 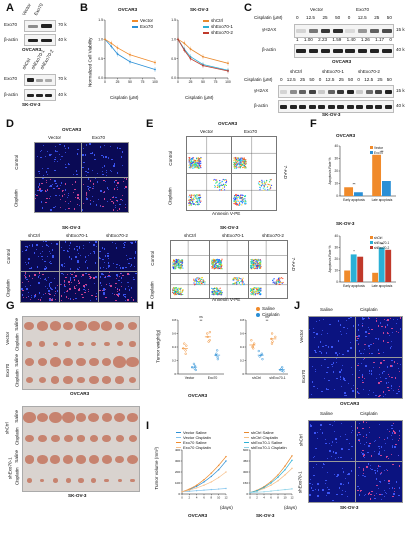 I want to click on y-tick-label: 200, so click(x=177, y=472).